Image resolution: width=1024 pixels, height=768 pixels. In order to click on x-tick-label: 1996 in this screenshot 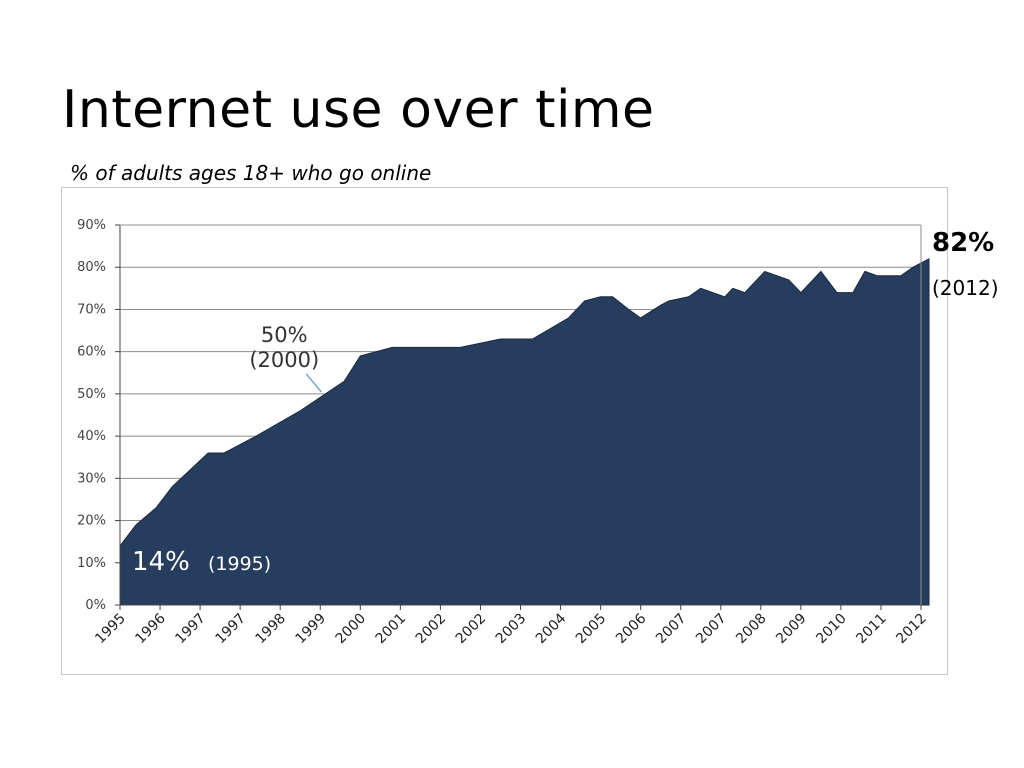, I will do `click(150, 628)`.